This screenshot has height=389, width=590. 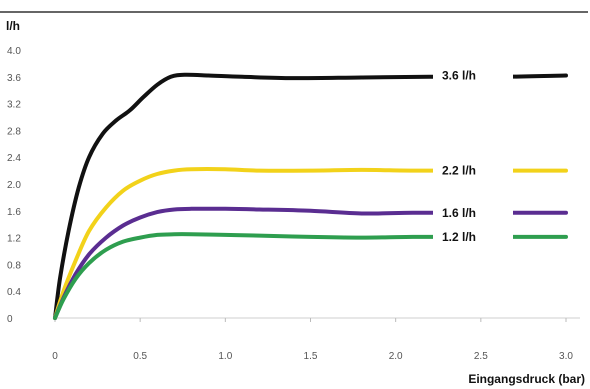 I want to click on series-label: 1.6 l/h, so click(x=459, y=213).